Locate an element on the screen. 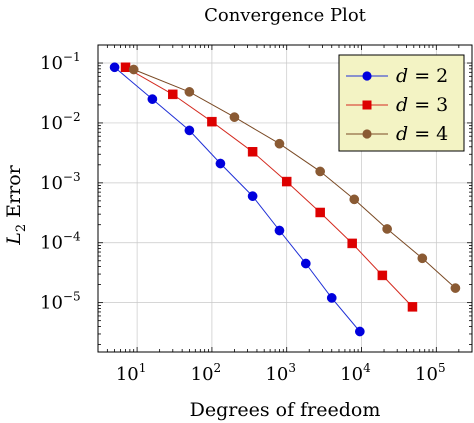  y-tick-label-exp: −4 is located at coordinates (72, 237).